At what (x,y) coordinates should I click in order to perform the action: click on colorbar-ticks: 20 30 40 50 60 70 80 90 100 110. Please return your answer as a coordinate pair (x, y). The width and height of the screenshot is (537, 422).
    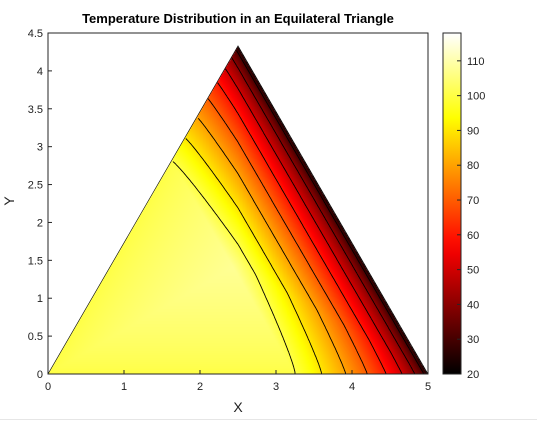
    Looking at the image, I should click on (471, 218).